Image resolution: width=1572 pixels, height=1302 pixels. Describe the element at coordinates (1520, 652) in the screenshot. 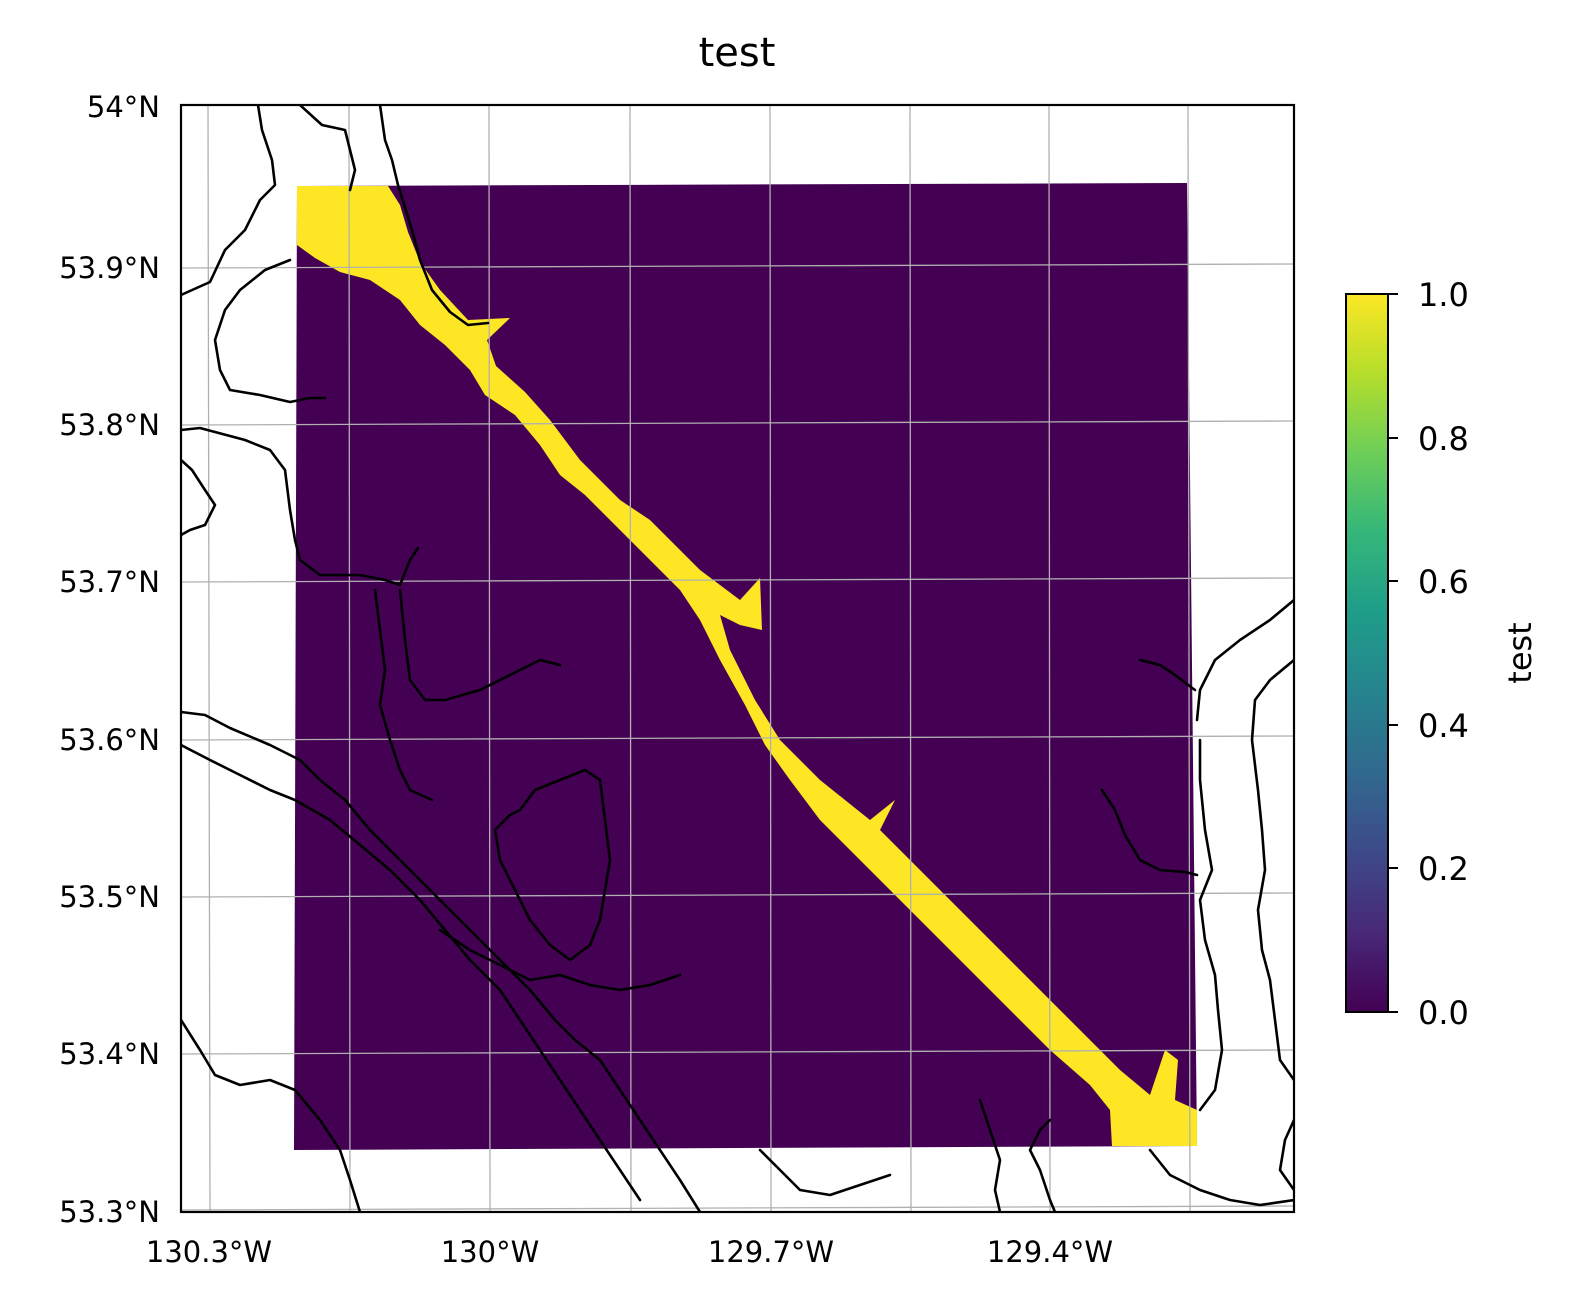

I see `colorbar-label: test` at that location.